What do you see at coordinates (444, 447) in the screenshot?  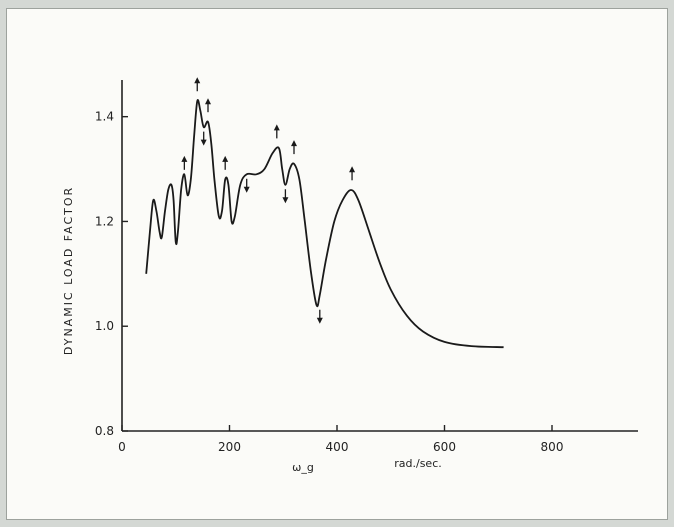 I see `x-tick-label: 600` at bounding box center [444, 447].